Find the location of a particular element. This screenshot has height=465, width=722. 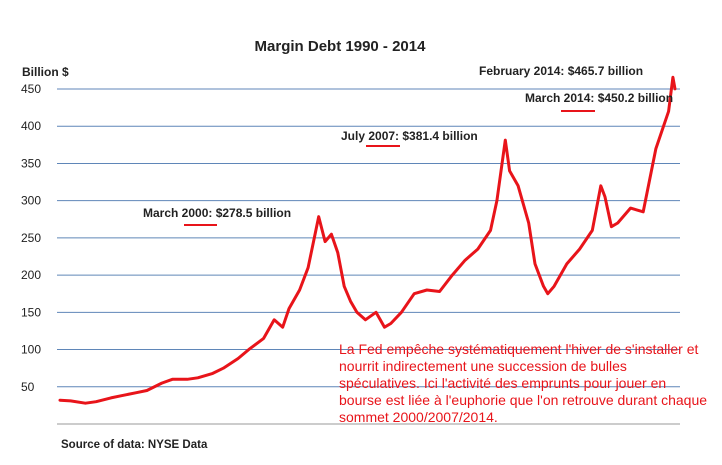

source-note: Source of data: NYSE Data is located at coordinates (134, 445).